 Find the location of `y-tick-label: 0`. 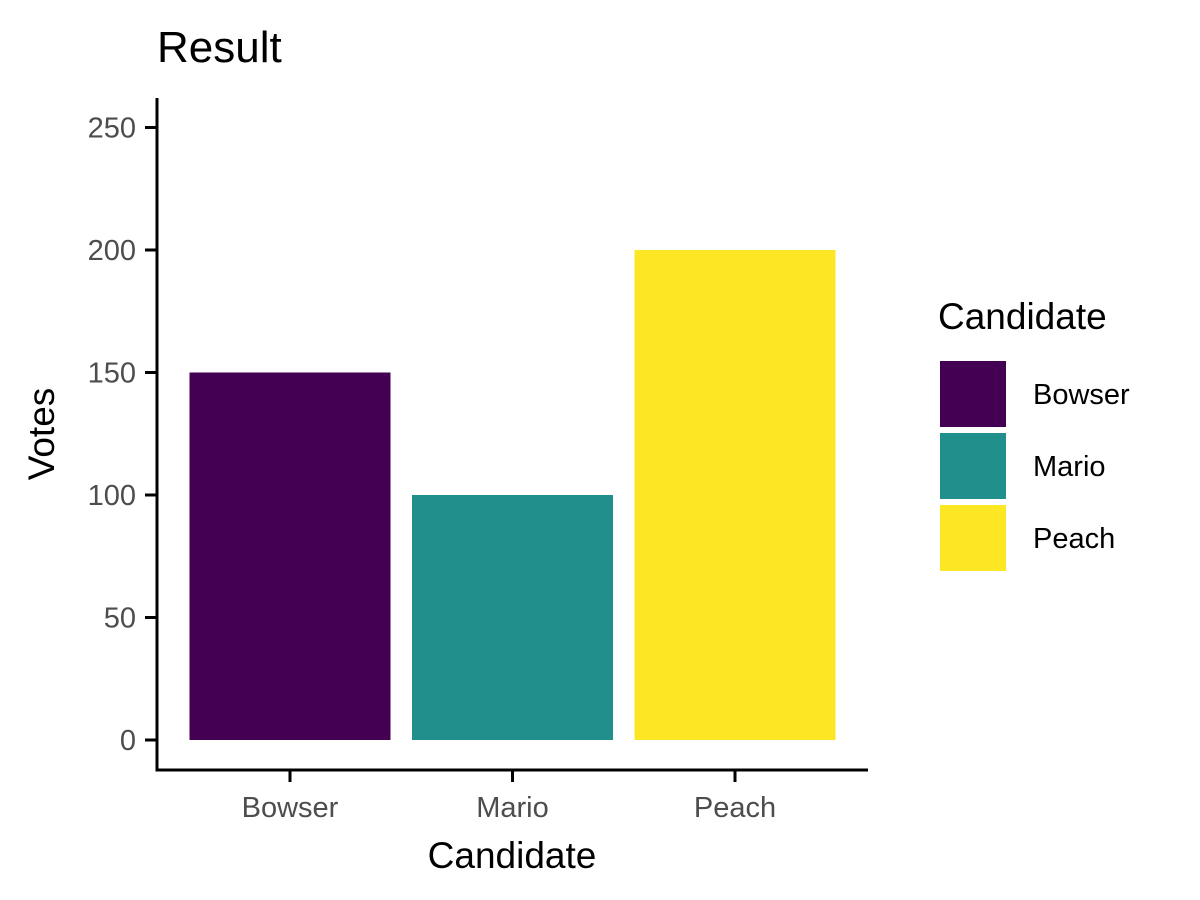

y-tick-label: 0 is located at coordinates (128, 741).